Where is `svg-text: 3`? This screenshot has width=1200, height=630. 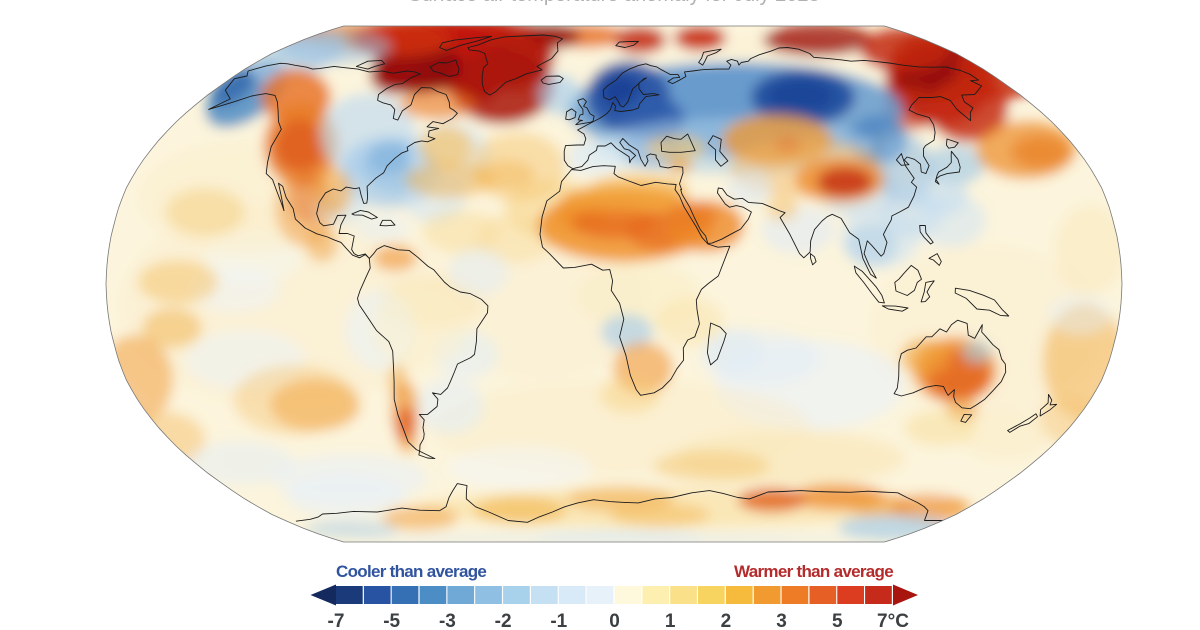
svg-text: 3 is located at coordinates (781, 620).